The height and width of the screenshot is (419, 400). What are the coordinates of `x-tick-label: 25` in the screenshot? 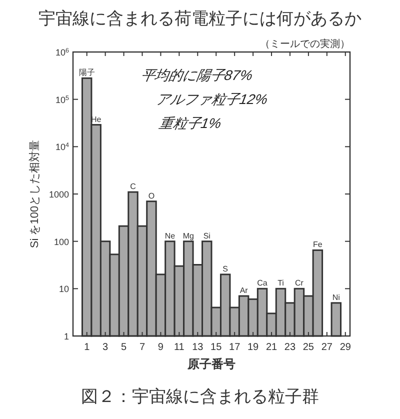 It's located at (308, 347).